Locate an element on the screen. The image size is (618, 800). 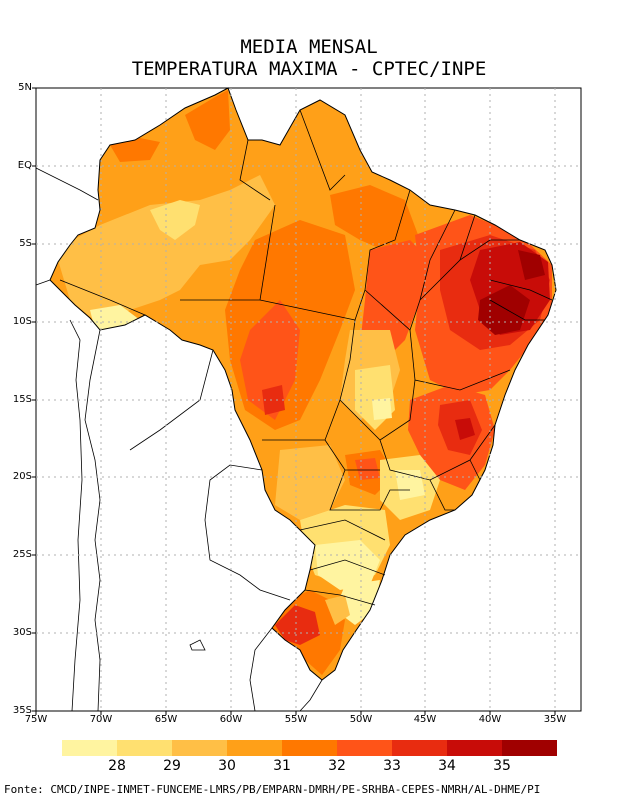
legend-label-28: 28 is located at coordinates (117, 766).